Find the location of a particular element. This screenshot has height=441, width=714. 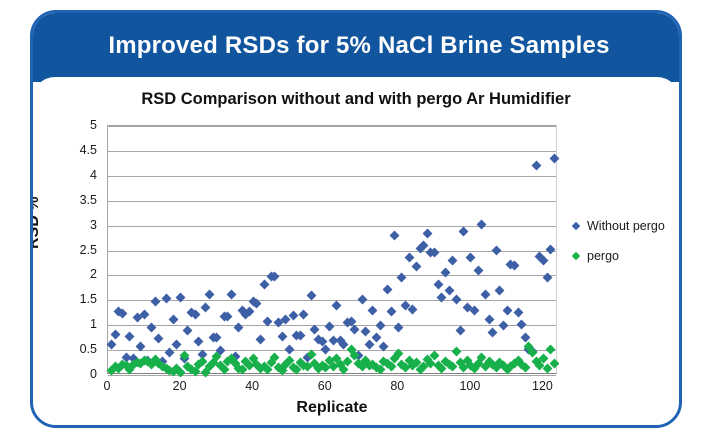

legend-item: pergo is located at coordinates (625, 256).